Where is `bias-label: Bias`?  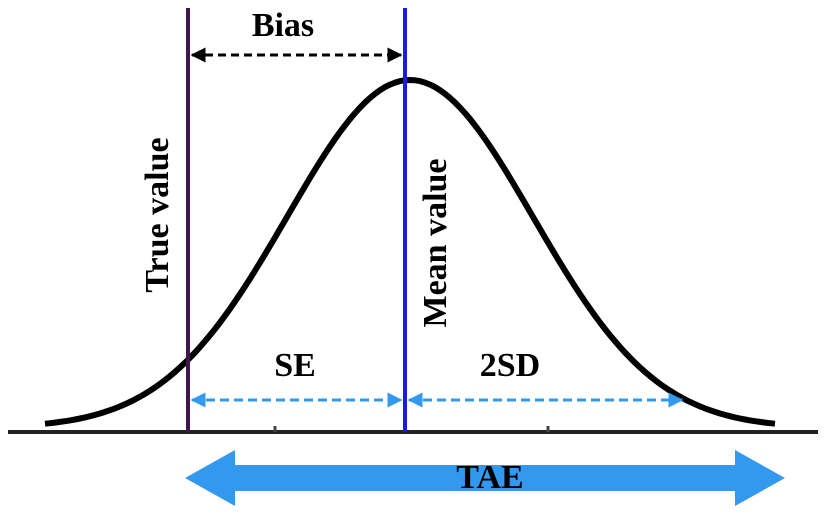 bias-label: Bias is located at coordinates (283, 25).